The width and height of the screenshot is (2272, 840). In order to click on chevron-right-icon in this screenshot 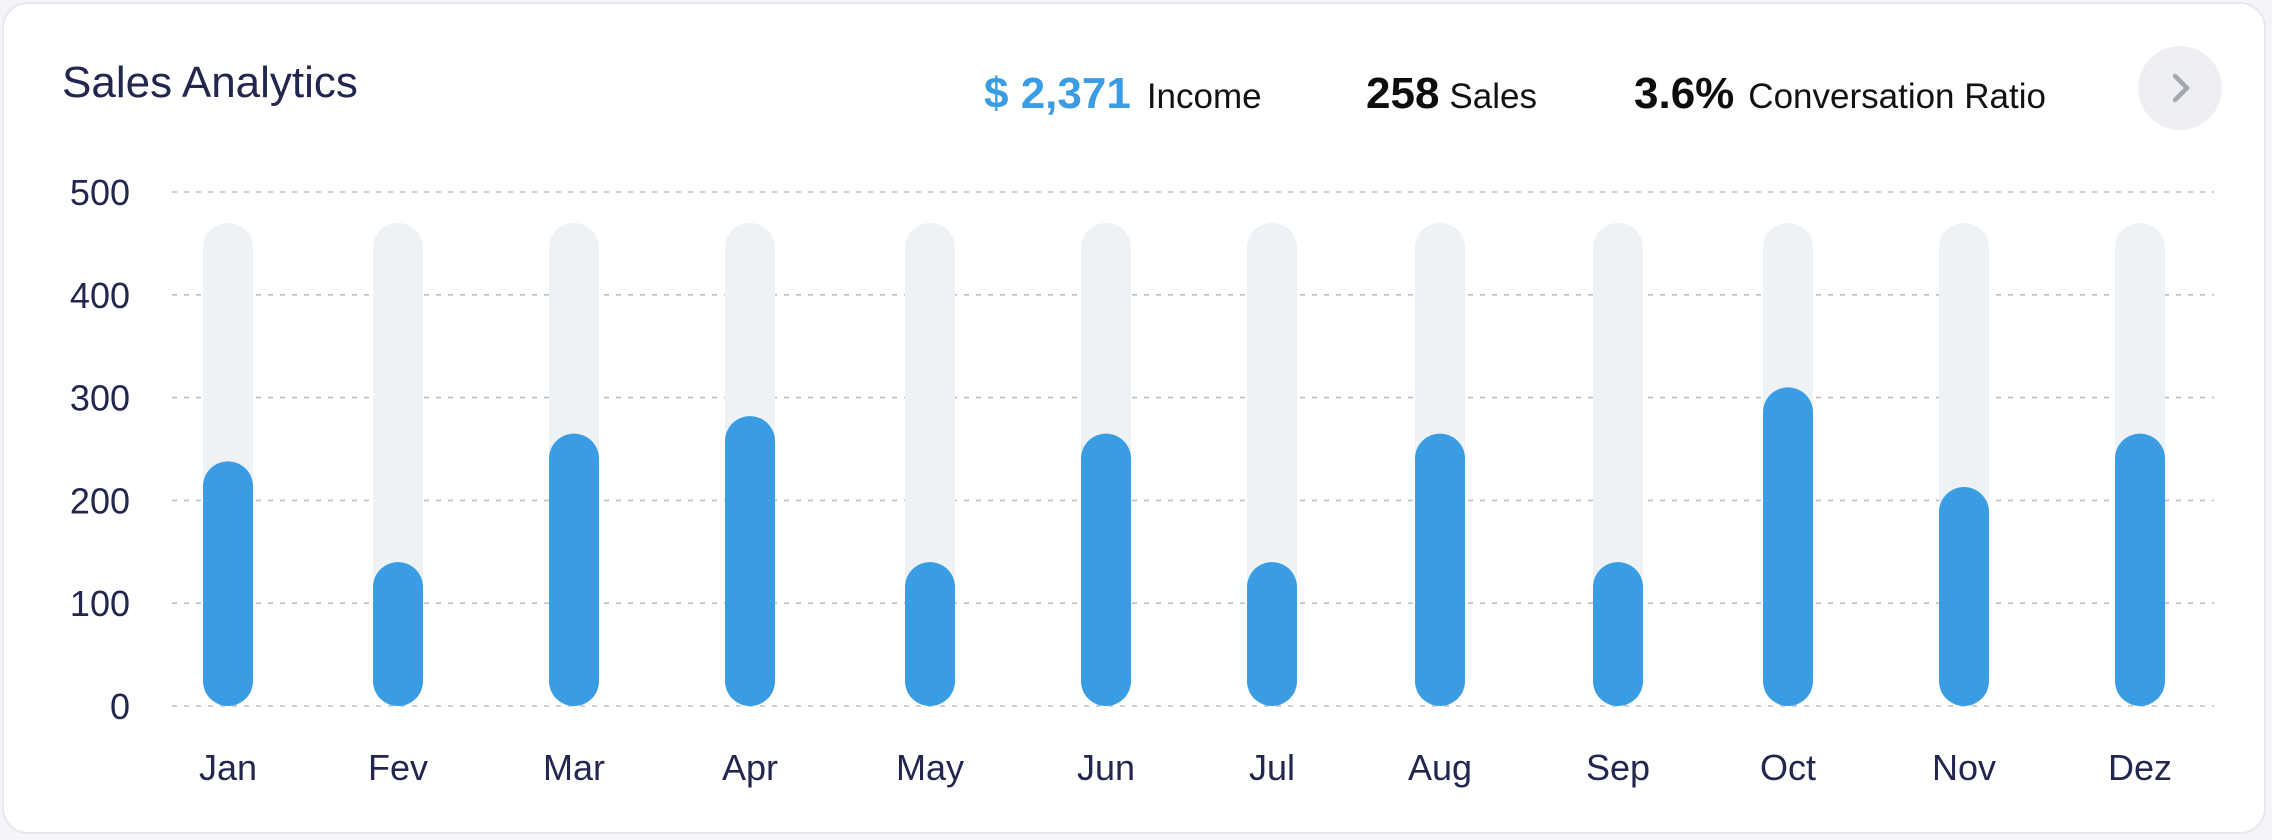, I will do `click(2181, 88)`.